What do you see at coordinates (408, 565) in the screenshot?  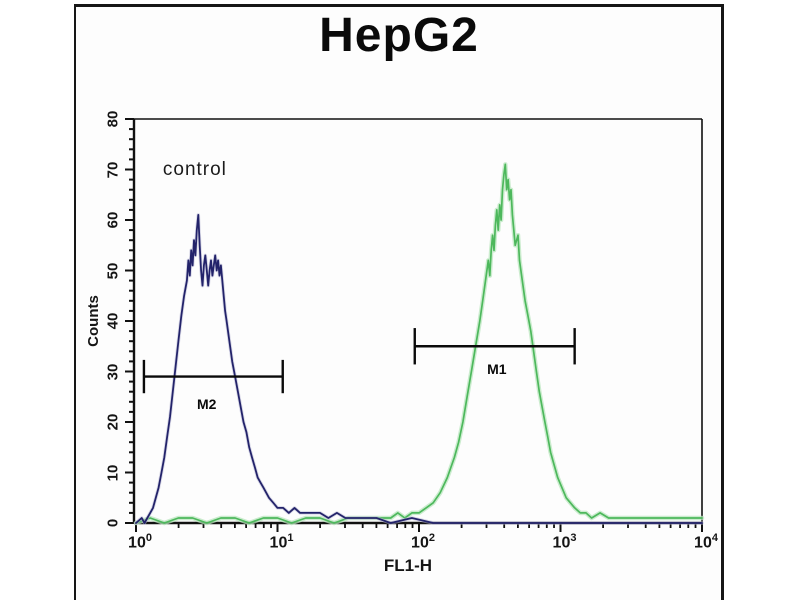 I see `x-axis-title: FL1-H` at bounding box center [408, 565].